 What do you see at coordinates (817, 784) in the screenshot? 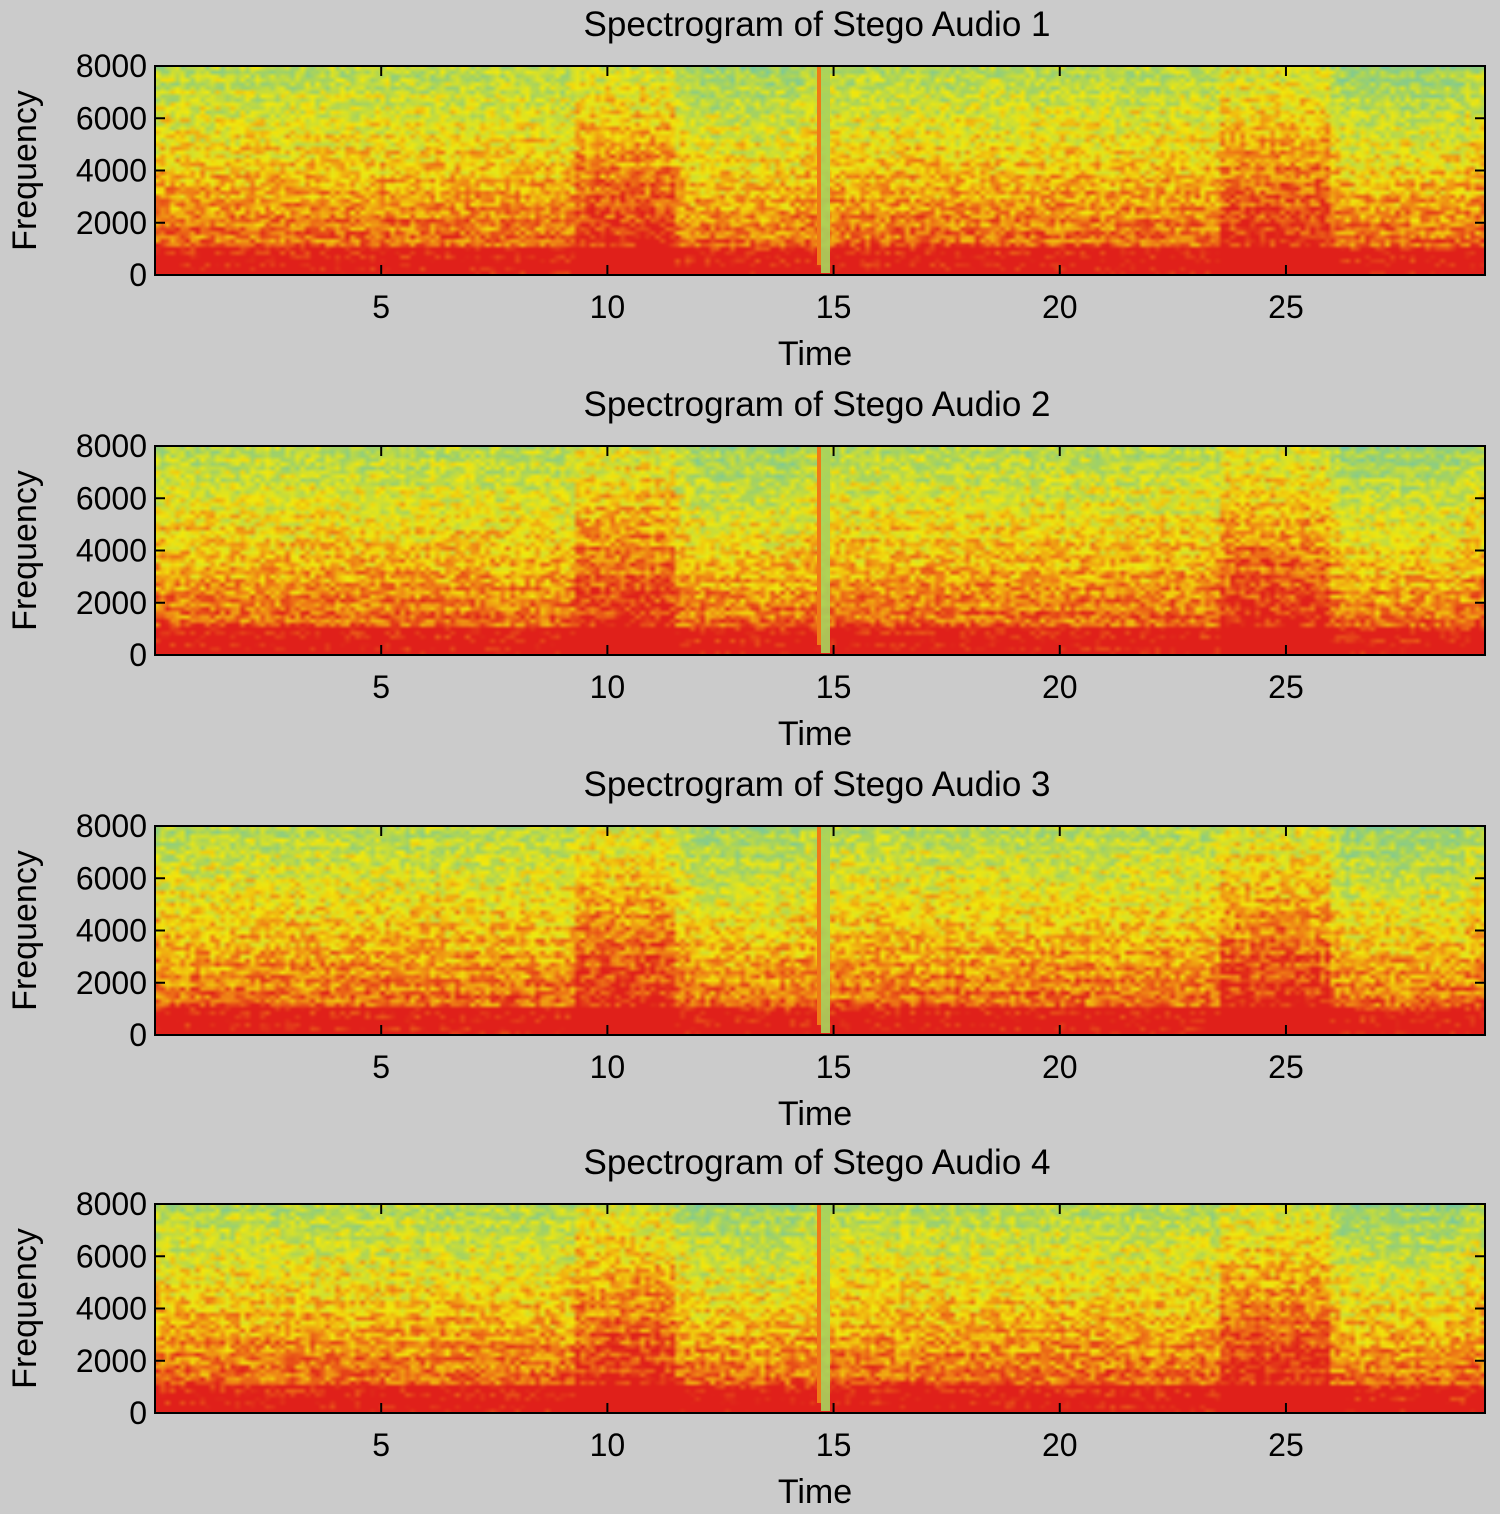
I see `chart-title: Spectrogram of Stego Audio 3` at bounding box center [817, 784].